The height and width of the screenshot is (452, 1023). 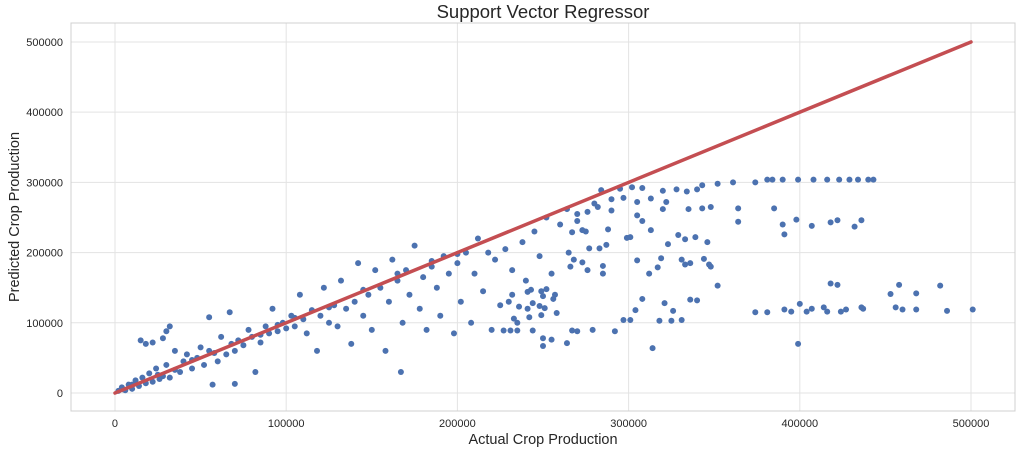 What do you see at coordinates (44, 183) in the screenshot?
I see `y-tick-label: 300000` at bounding box center [44, 183].